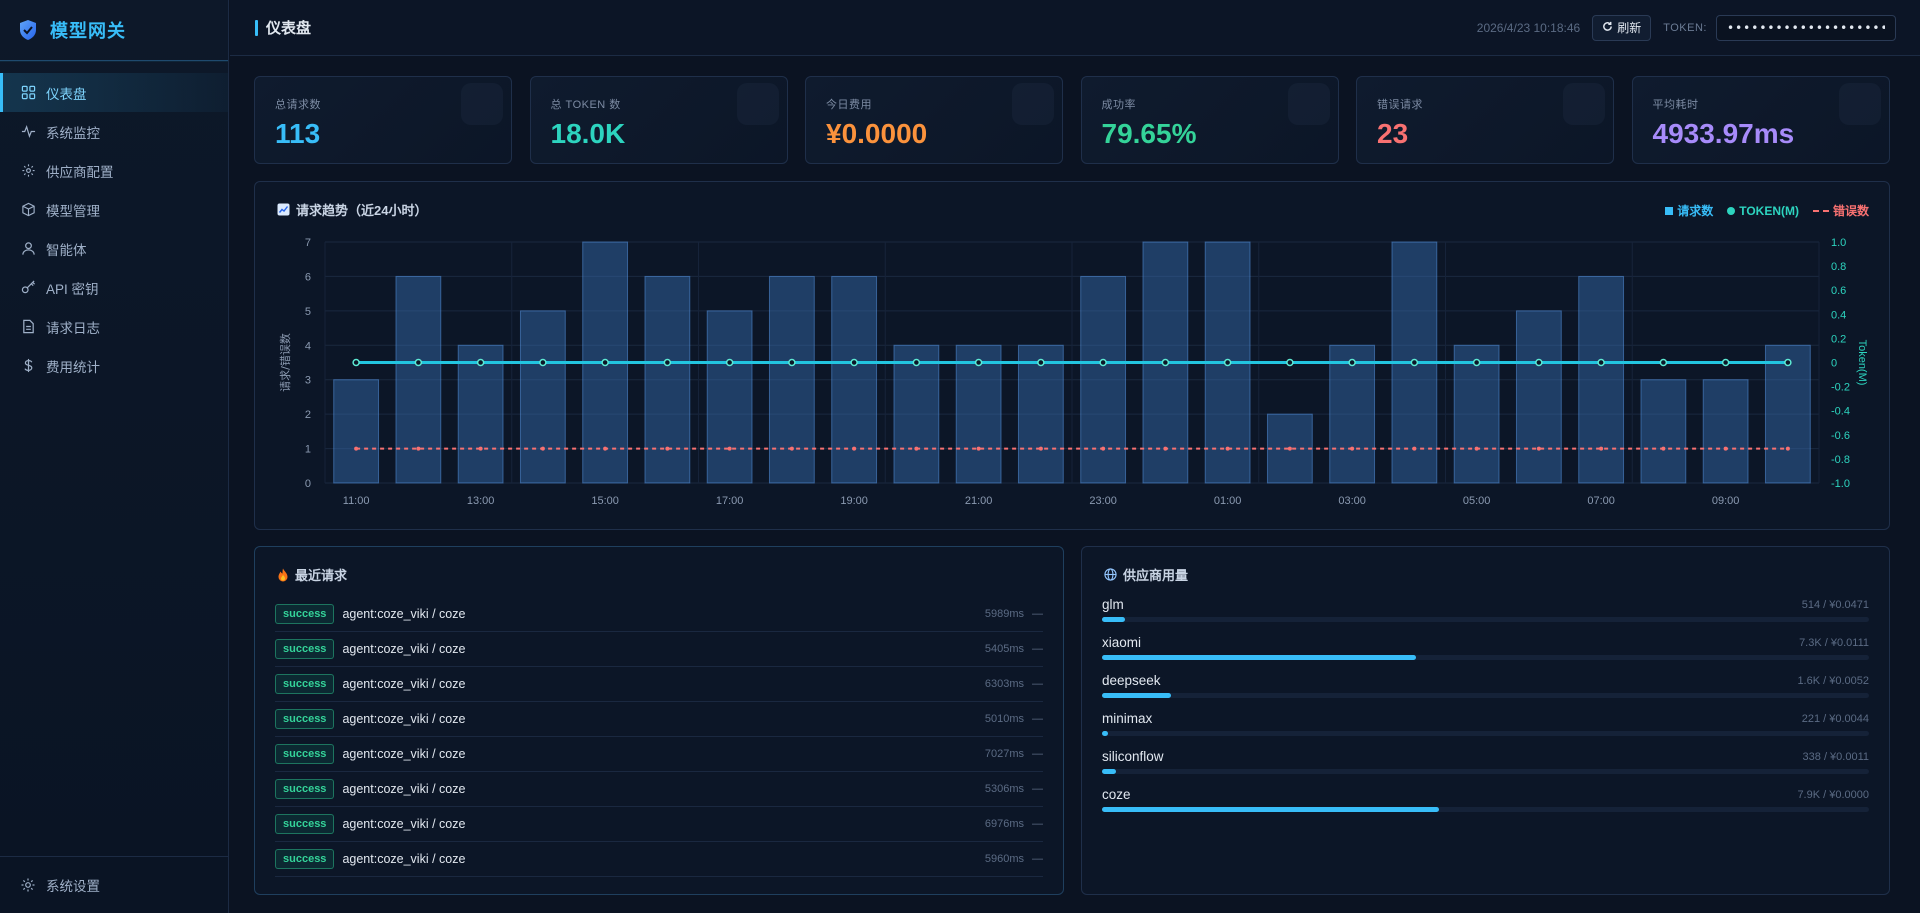 Image resolution: width=1920 pixels, height=913 pixels. I want to click on stat-value: 113, so click(298, 133).